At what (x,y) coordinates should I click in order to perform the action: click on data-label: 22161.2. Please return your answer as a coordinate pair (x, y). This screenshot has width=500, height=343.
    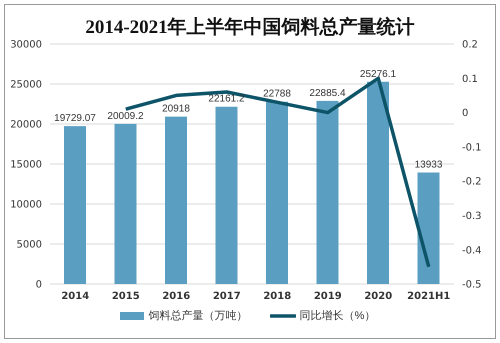
    Looking at the image, I should click on (227, 99).